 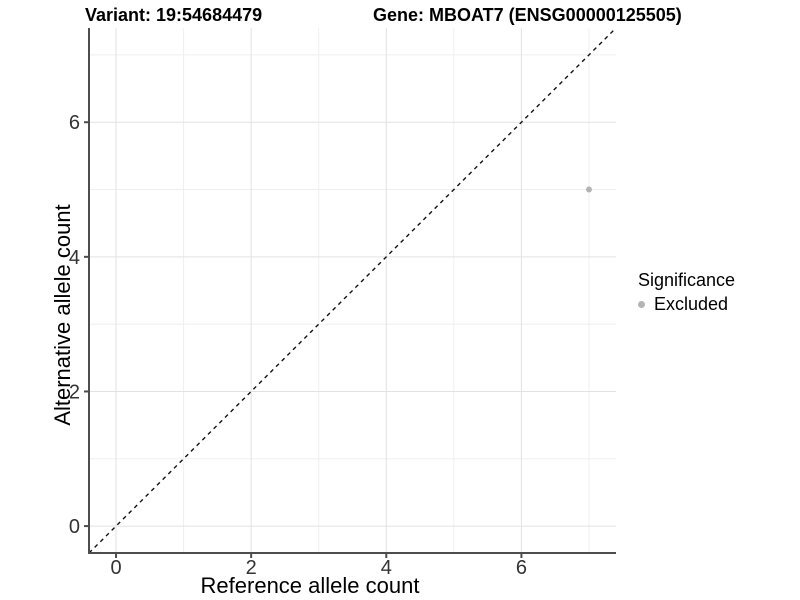 What do you see at coordinates (686, 292) in the screenshot?
I see `legend: Significance Excluded` at bounding box center [686, 292].